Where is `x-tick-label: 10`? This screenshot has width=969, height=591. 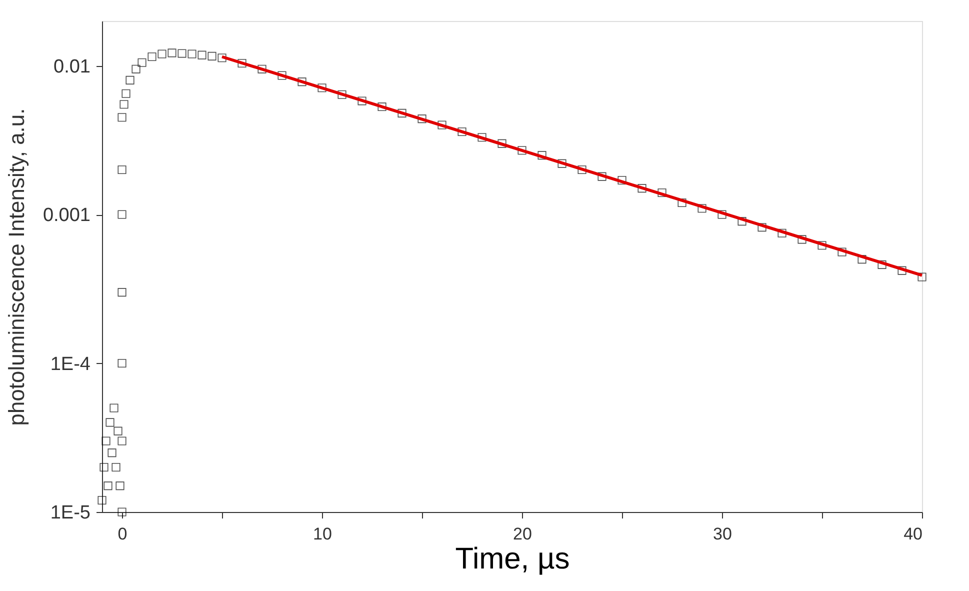
x-tick-label: 10 is located at coordinates (322, 534).